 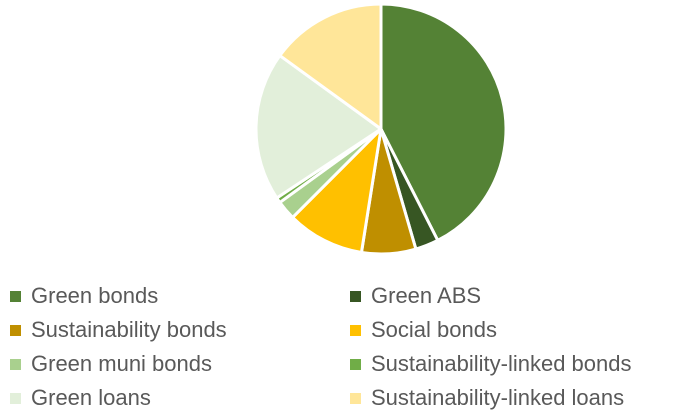 I want to click on legend-item-green-loans: Green loans, so click(x=80, y=398).